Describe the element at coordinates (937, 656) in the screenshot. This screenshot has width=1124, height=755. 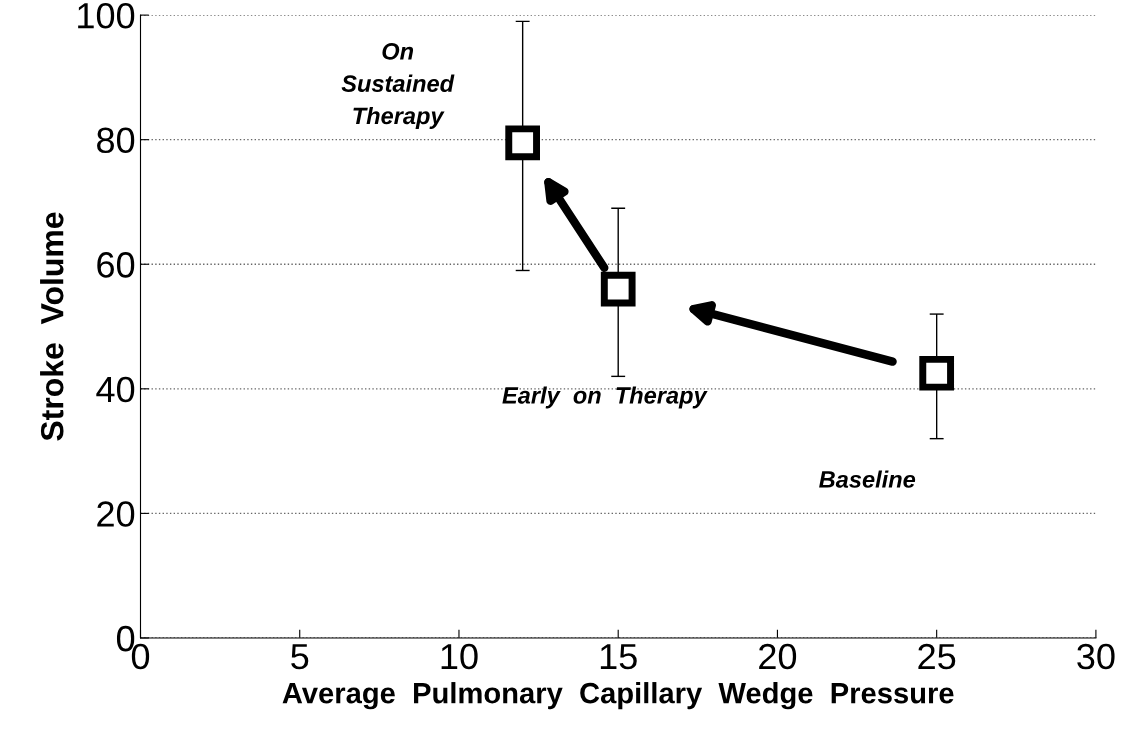
I see `x-tick-label: 25` at that location.